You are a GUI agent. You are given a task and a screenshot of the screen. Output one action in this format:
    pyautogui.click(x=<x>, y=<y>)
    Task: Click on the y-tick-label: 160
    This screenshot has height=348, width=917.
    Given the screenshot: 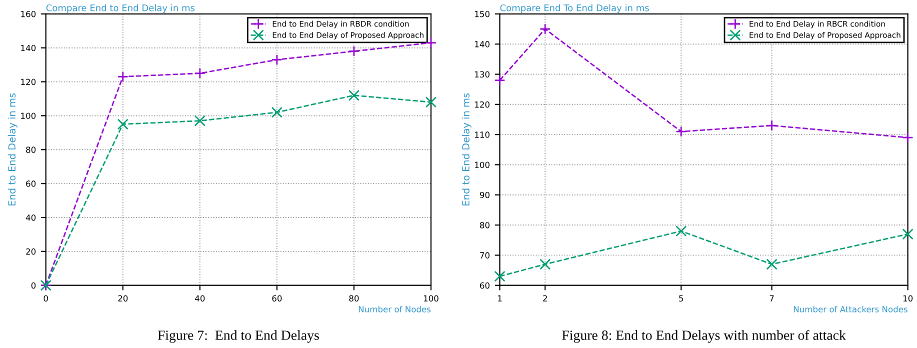 What is the action you would take?
    pyautogui.click(x=28, y=14)
    